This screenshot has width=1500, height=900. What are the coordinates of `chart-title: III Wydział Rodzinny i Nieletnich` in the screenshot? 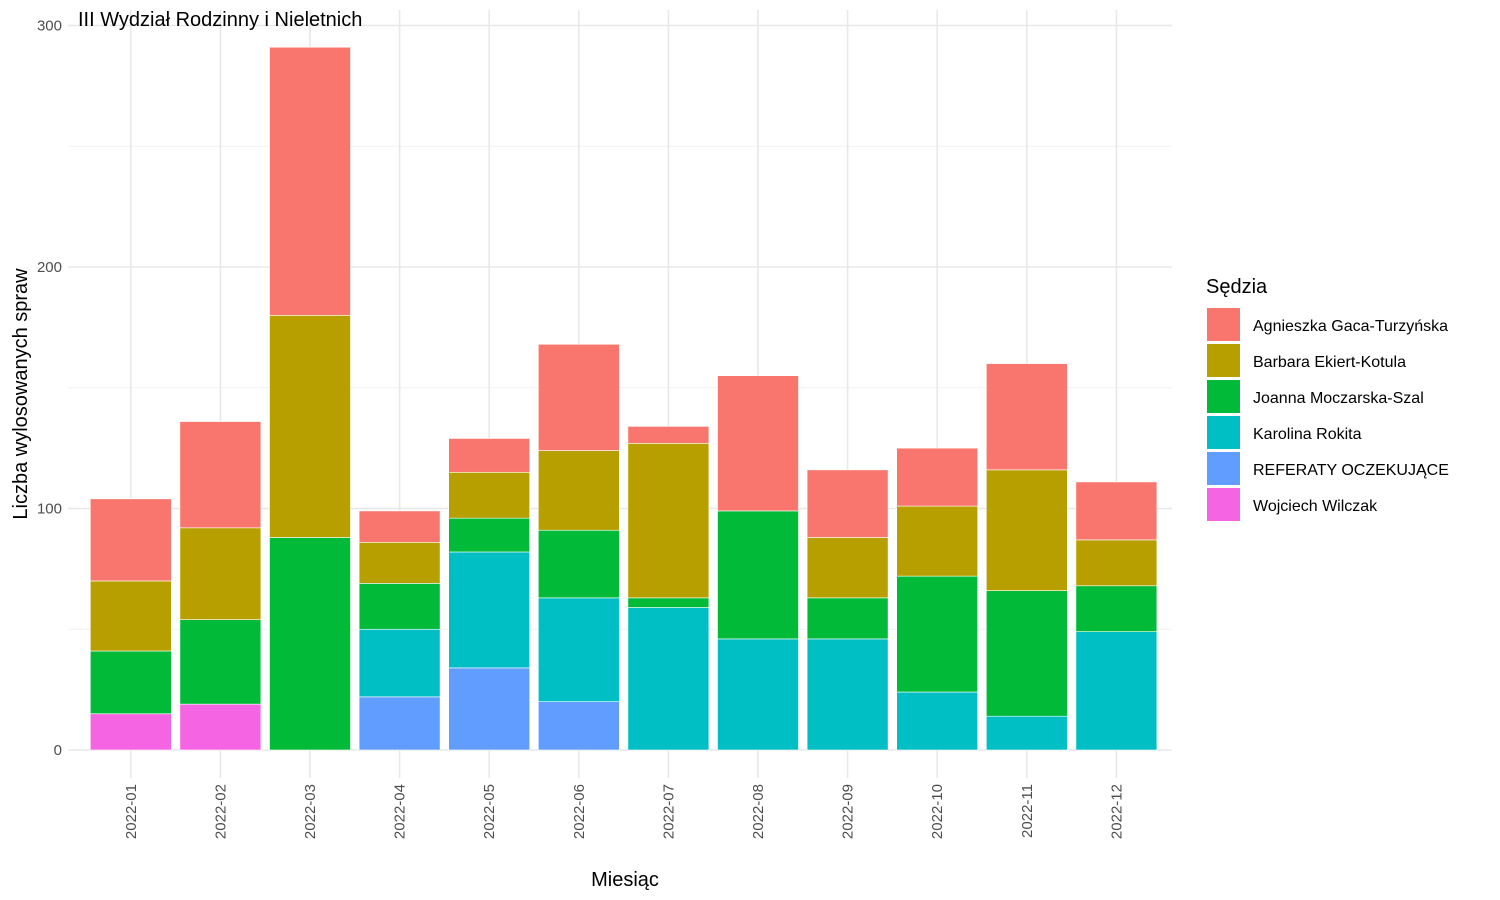 It's located at (220, 20).